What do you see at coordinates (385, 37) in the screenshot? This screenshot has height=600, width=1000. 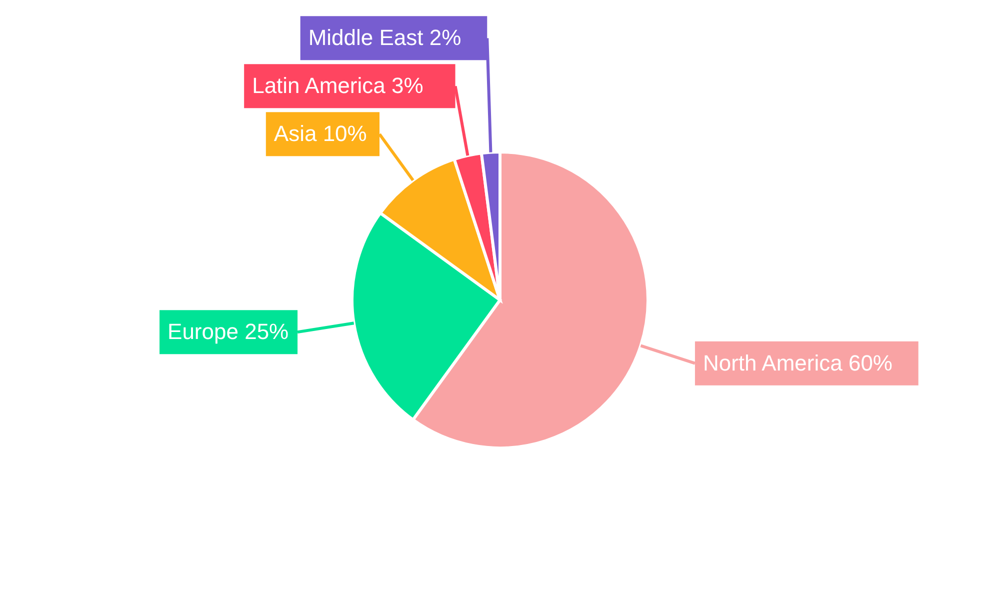 I see `slice-label: Middle East 2%` at bounding box center [385, 37].